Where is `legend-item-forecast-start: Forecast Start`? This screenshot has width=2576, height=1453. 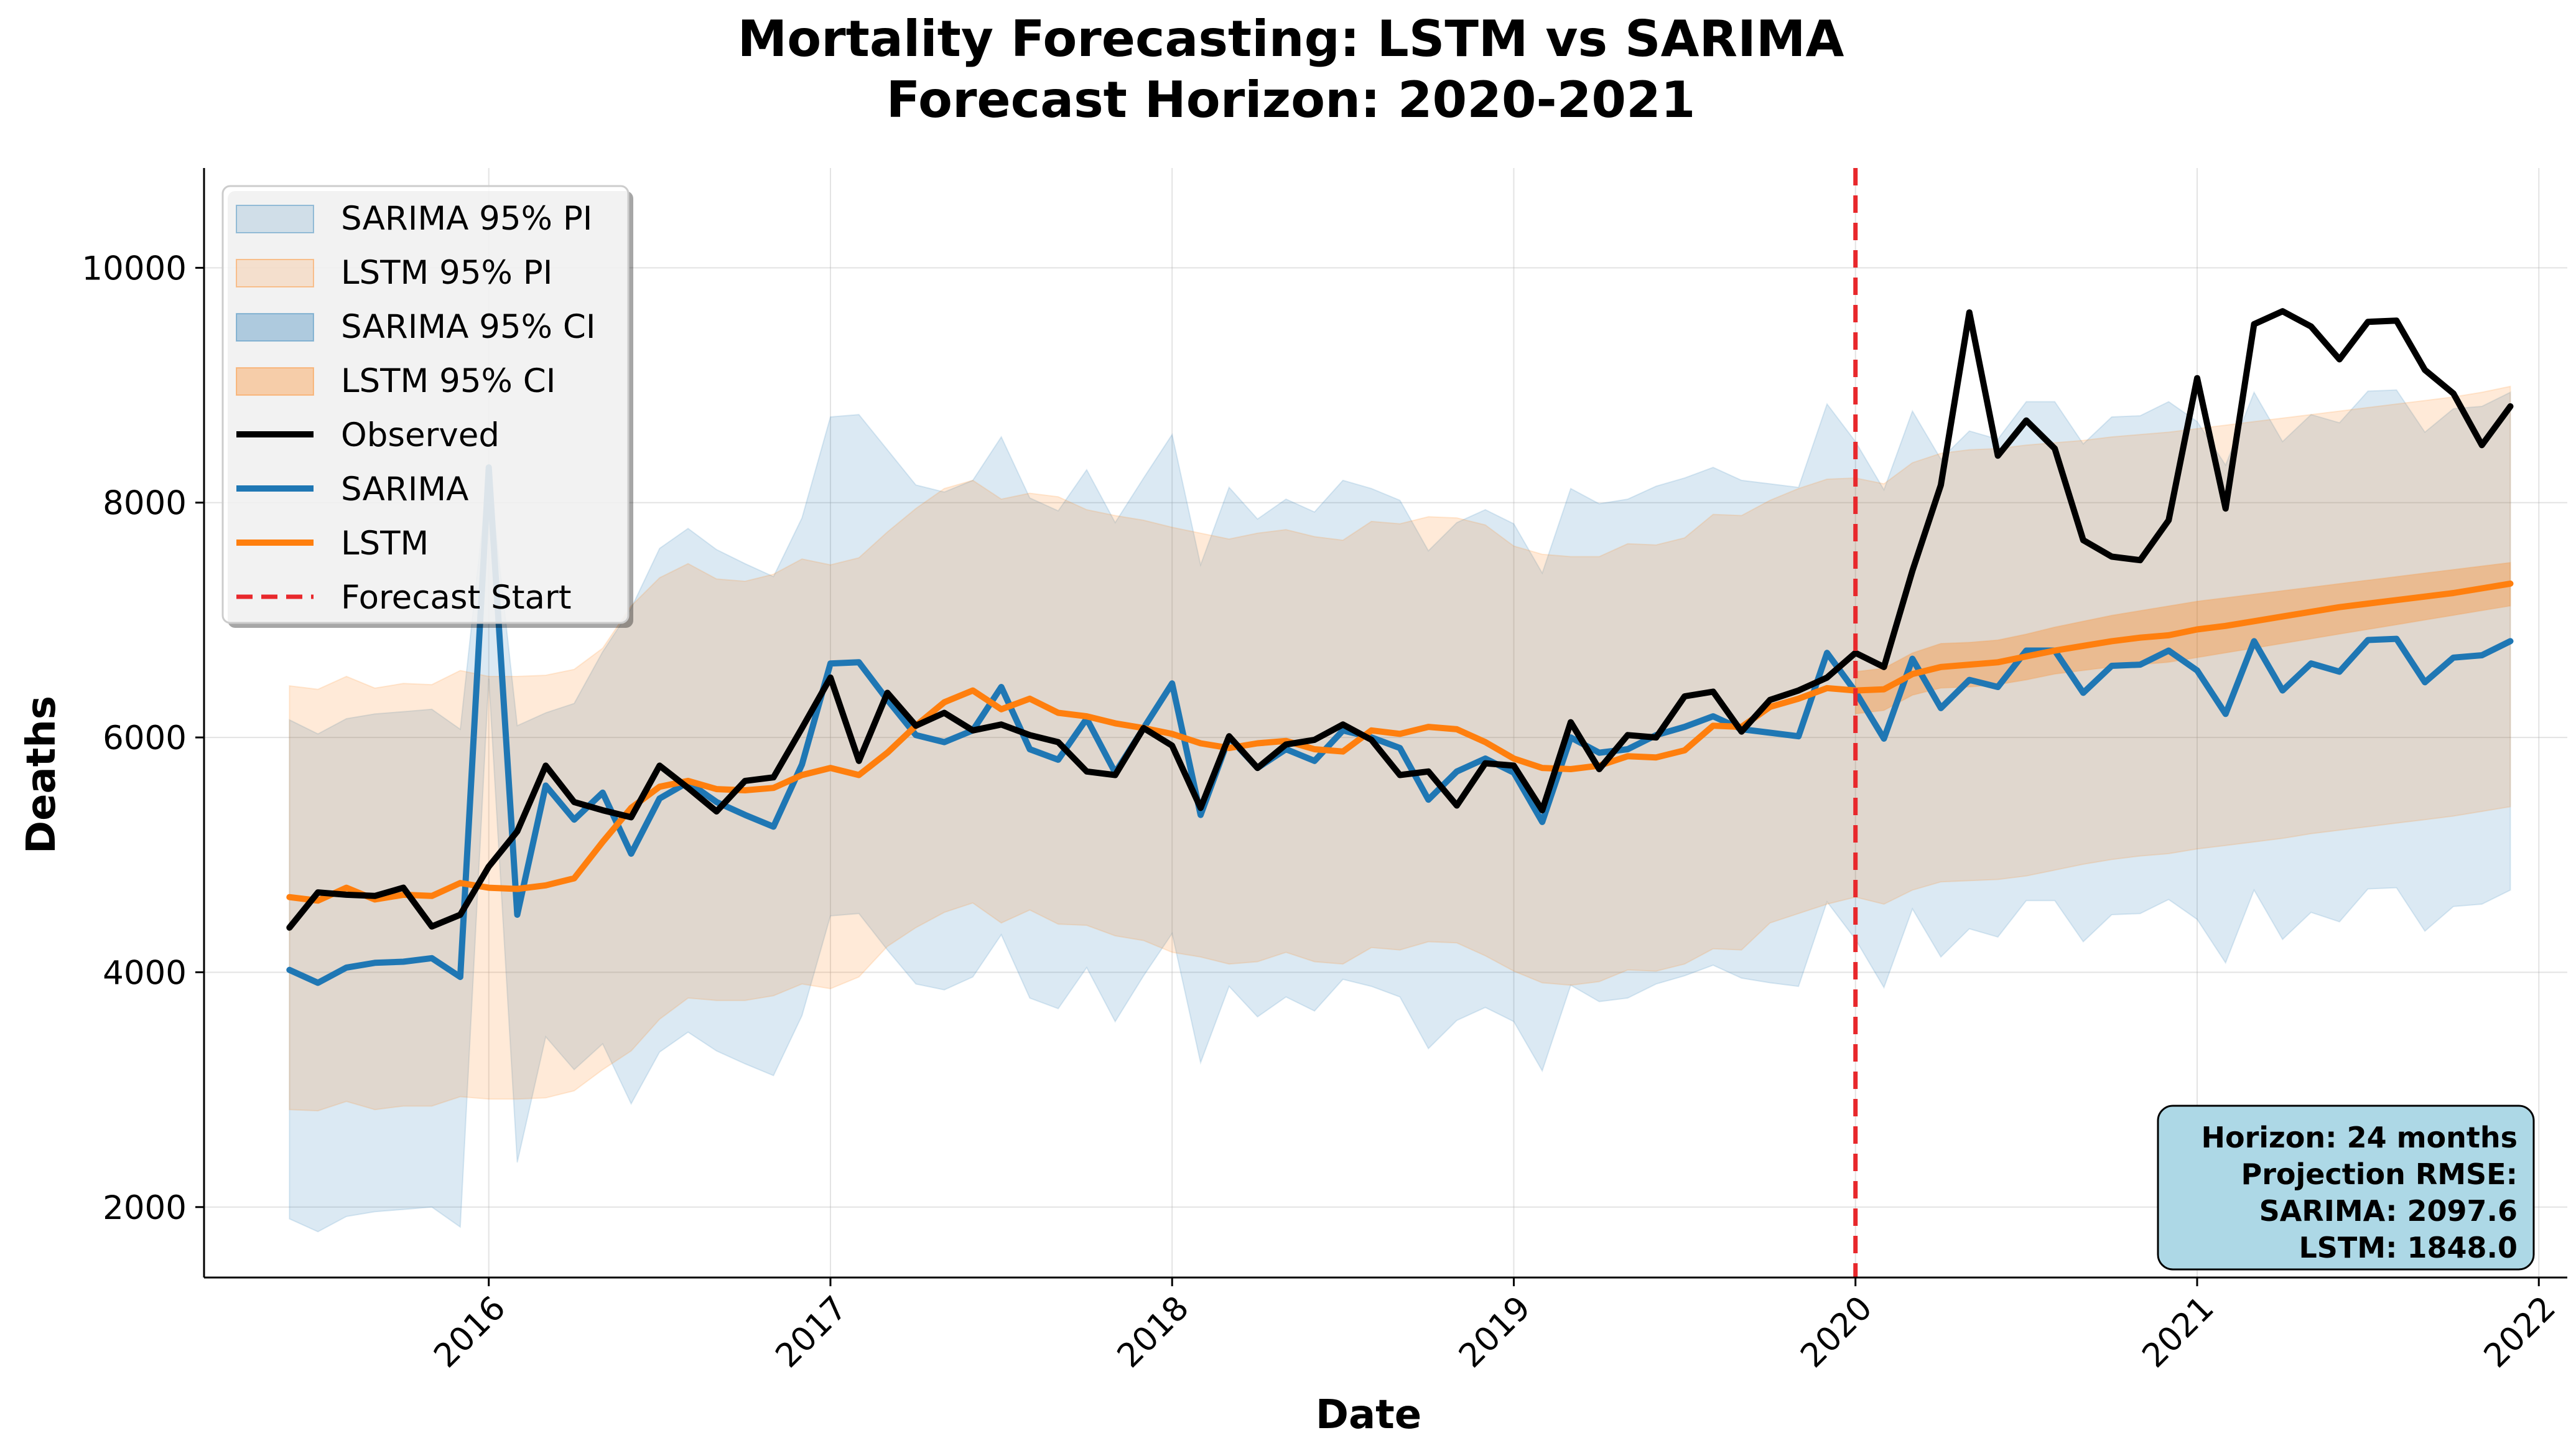
legend-item-forecast-start: Forecast Start is located at coordinates (404, 598).